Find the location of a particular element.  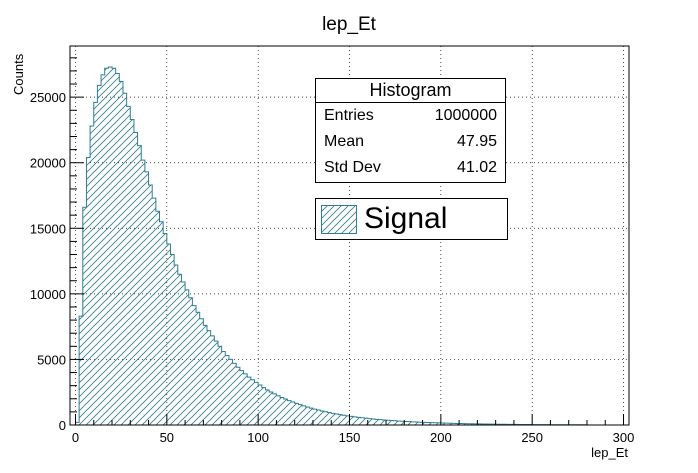

x-tick-label: 100 is located at coordinates (258, 437).